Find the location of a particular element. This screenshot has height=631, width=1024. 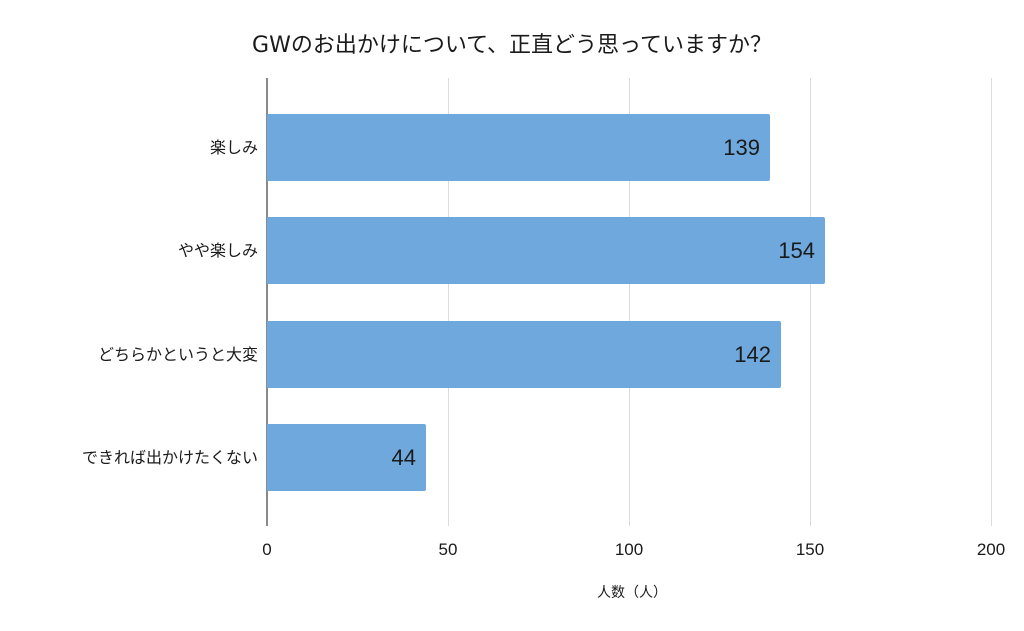

category-label: 楽しみ is located at coordinates (233, 147).